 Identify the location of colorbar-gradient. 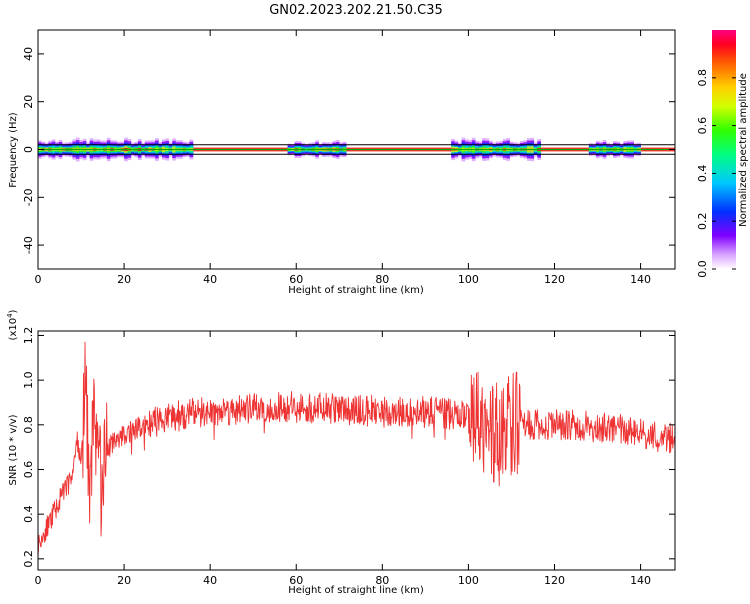
(724, 149).